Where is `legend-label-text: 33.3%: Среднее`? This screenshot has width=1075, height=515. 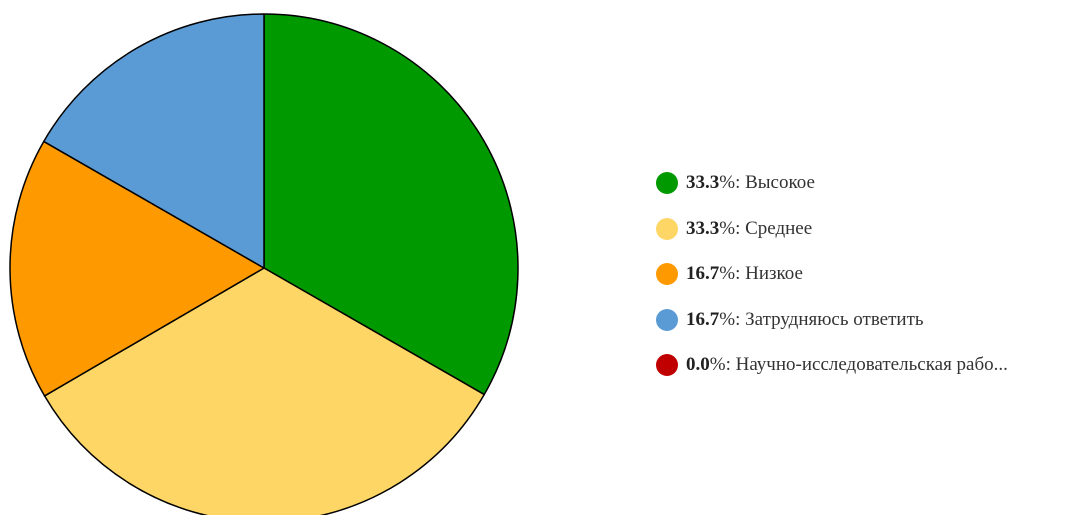 legend-label-text: 33.3%: Среднее is located at coordinates (749, 229).